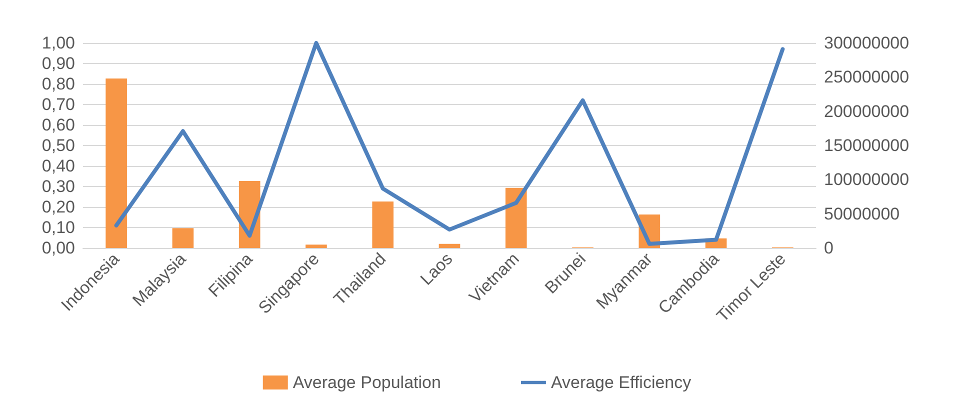  I want to click on y-tick-label: 0,20, so click(58, 207).